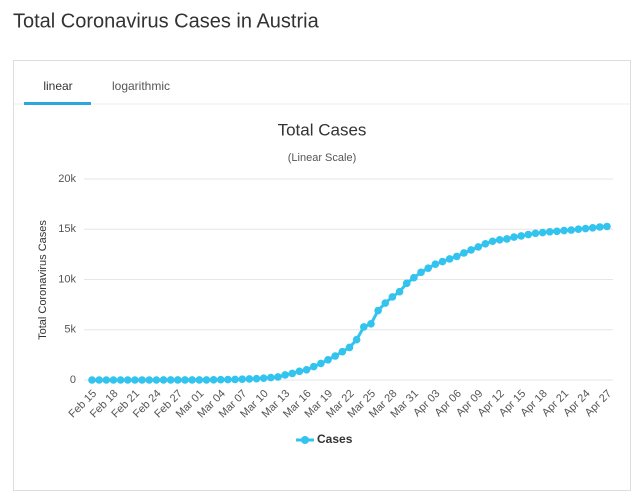 This screenshot has height=500, width=640. What do you see at coordinates (322, 158) in the screenshot?
I see `chart-subtitle: (Linear Scale)` at bounding box center [322, 158].